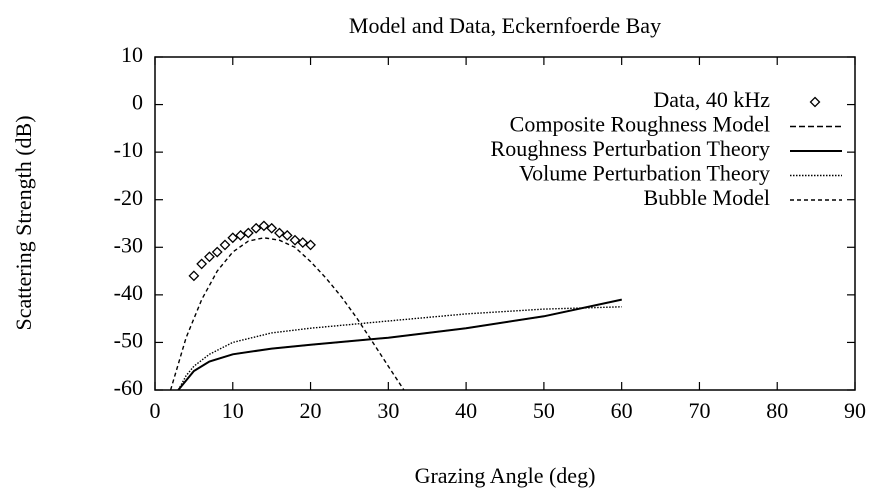 This screenshot has height=501, width=887. I want to click on legend-label: Bubble Model, so click(707, 197).